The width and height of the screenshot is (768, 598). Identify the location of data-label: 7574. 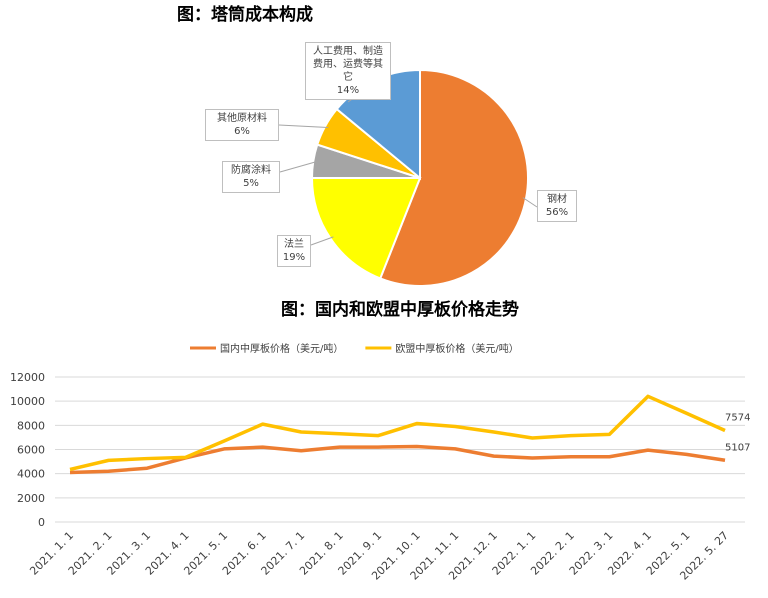
(737, 417).